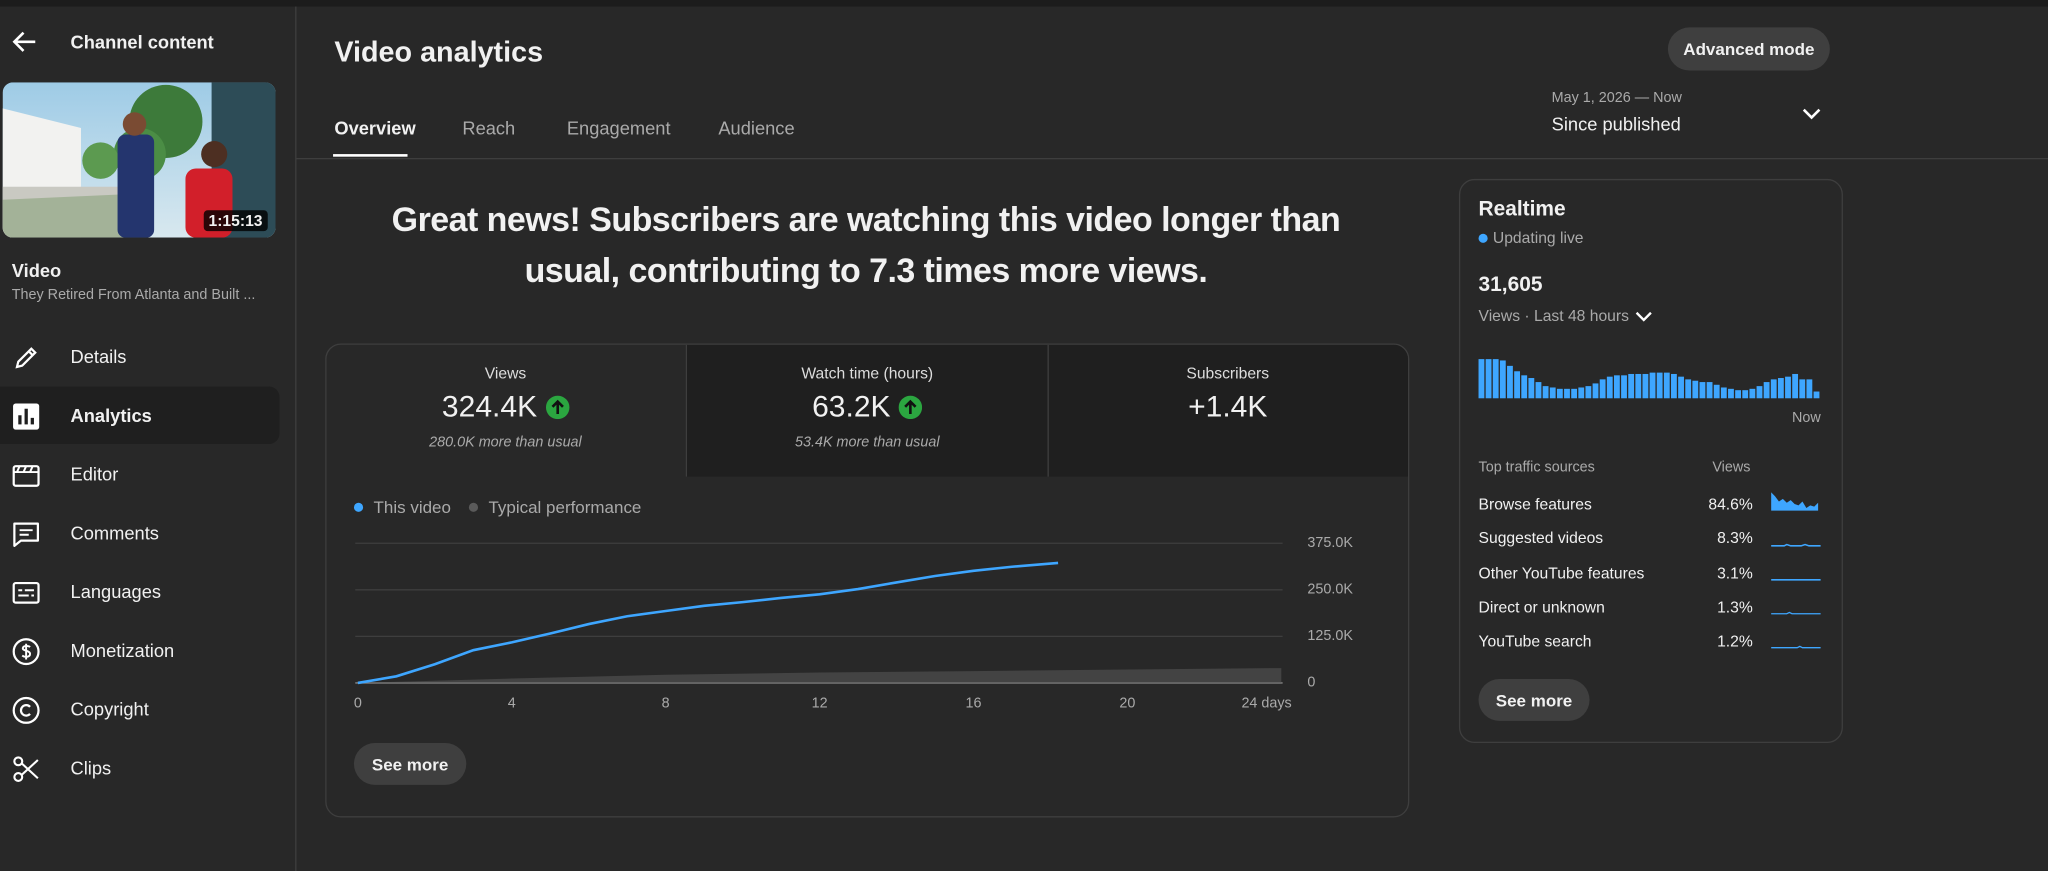 The image size is (2048, 871). What do you see at coordinates (1330, 543) in the screenshot?
I see `y-tick-label: 375.0K` at bounding box center [1330, 543].